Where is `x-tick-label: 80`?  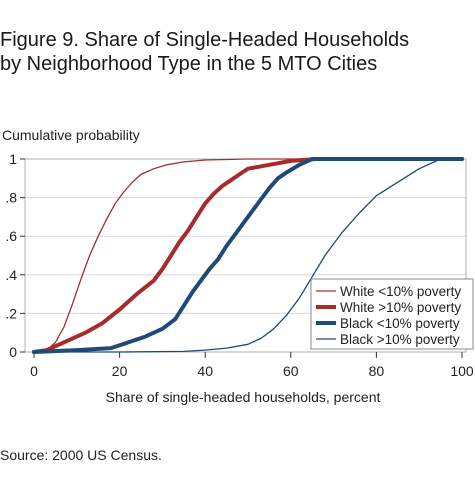 x-tick-label: 80 is located at coordinates (377, 371).